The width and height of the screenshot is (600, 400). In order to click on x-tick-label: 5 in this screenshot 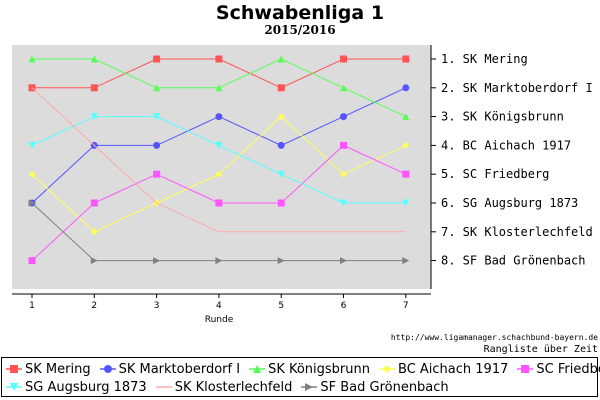, I will do `click(281, 306)`.